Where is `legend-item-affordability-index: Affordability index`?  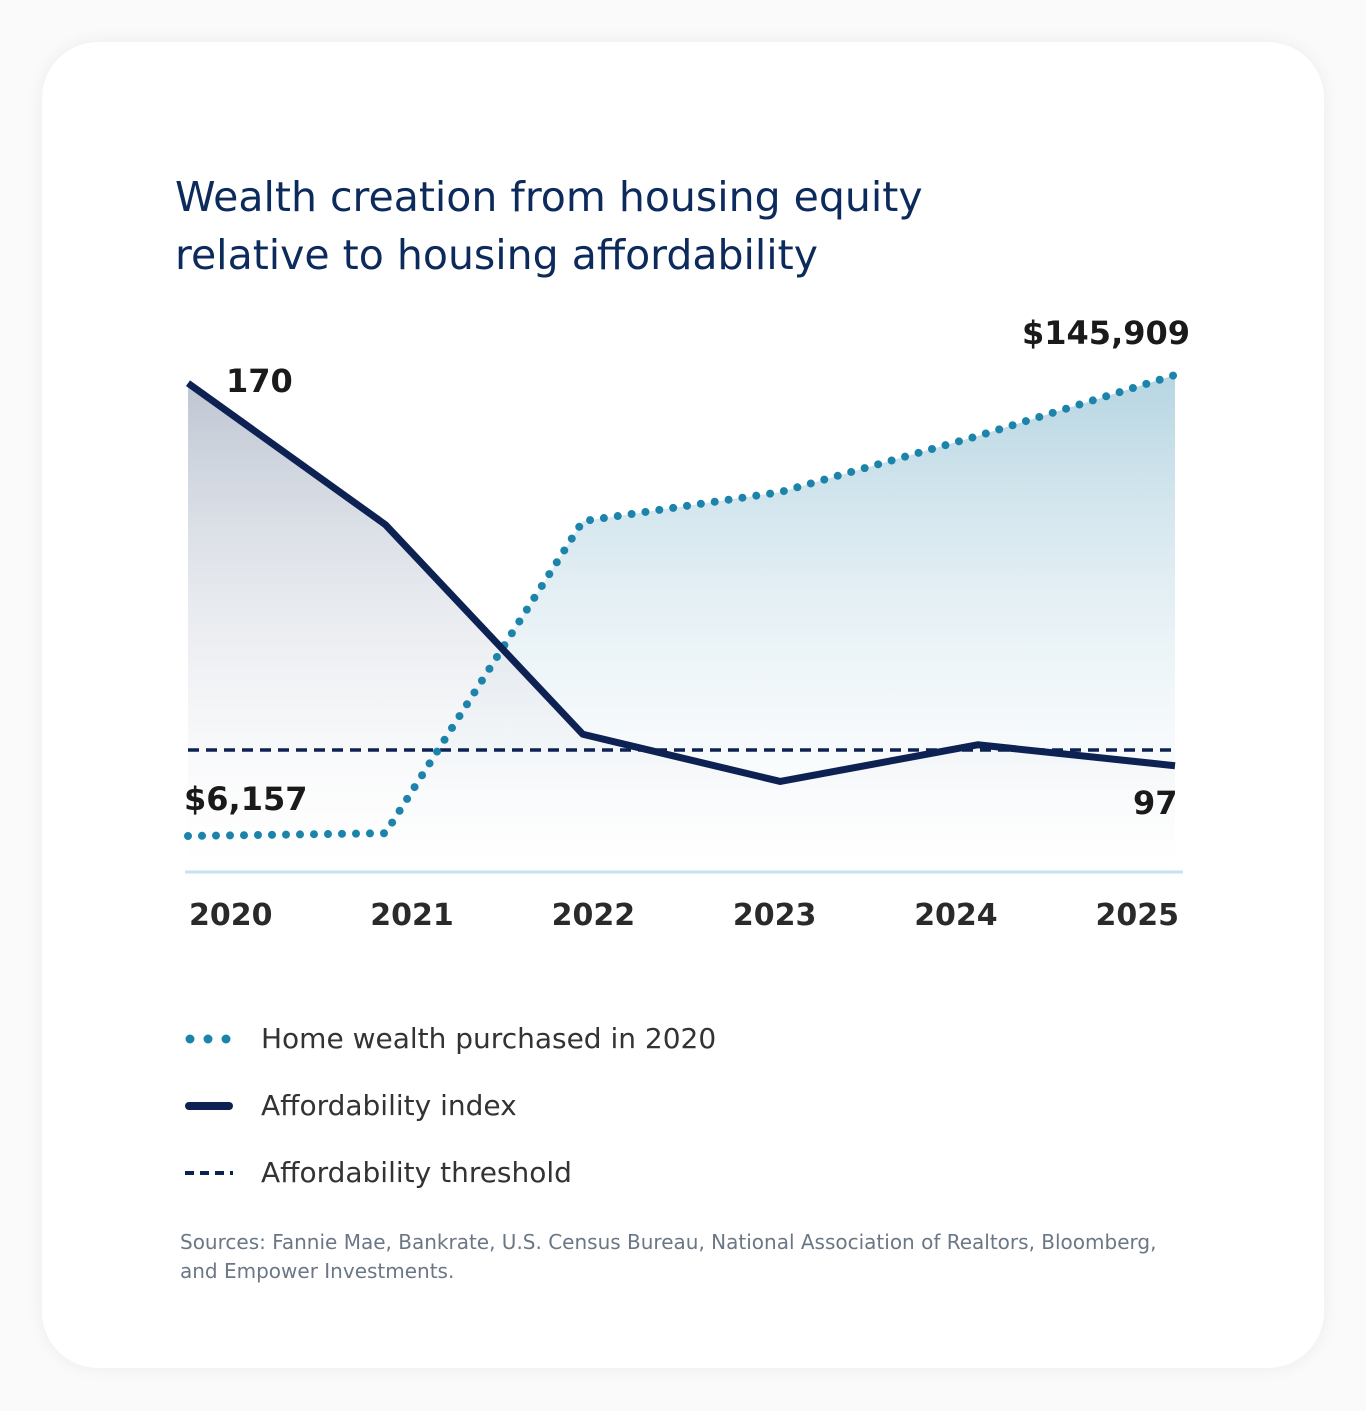
legend-item-affordability-index: Affordability index is located at coordinates (450, 1105).